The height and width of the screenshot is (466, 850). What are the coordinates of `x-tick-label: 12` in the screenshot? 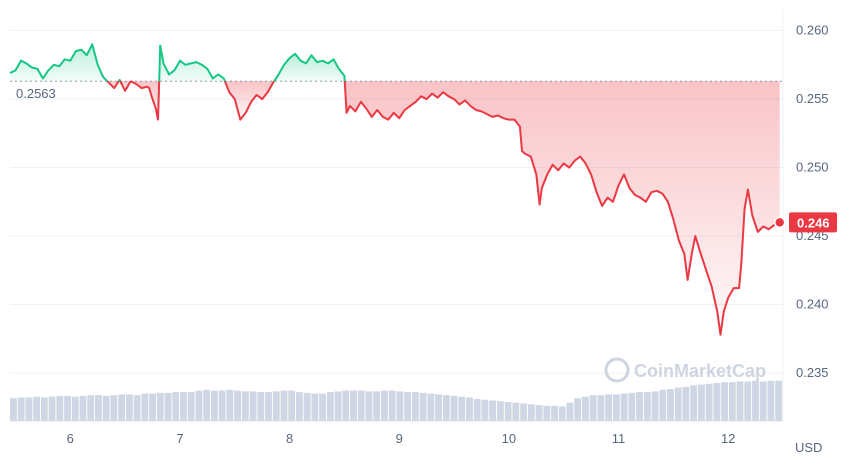 It's located at (728, 438).